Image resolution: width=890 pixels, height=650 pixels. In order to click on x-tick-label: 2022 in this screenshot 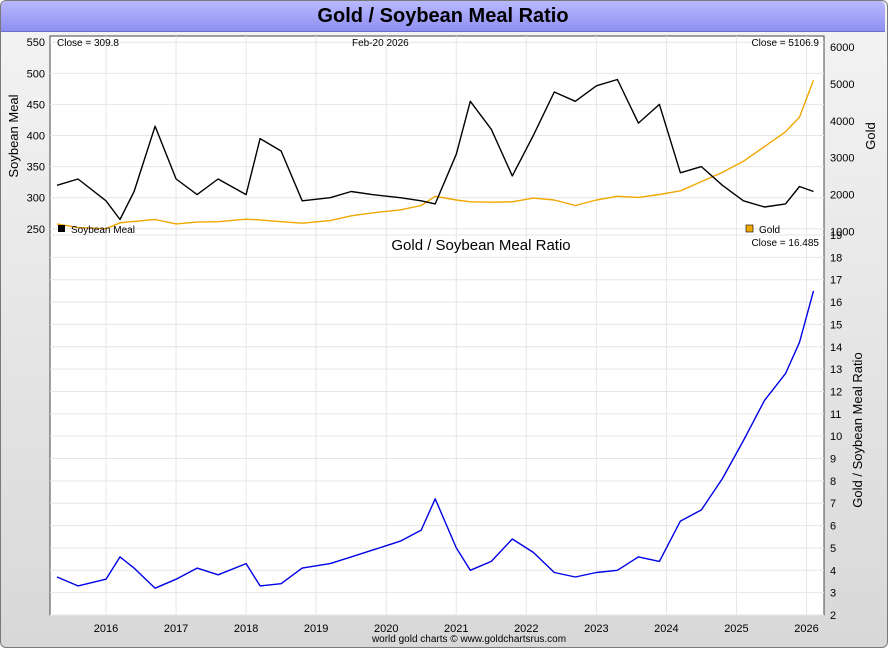, I will do `click(526, 629)`.